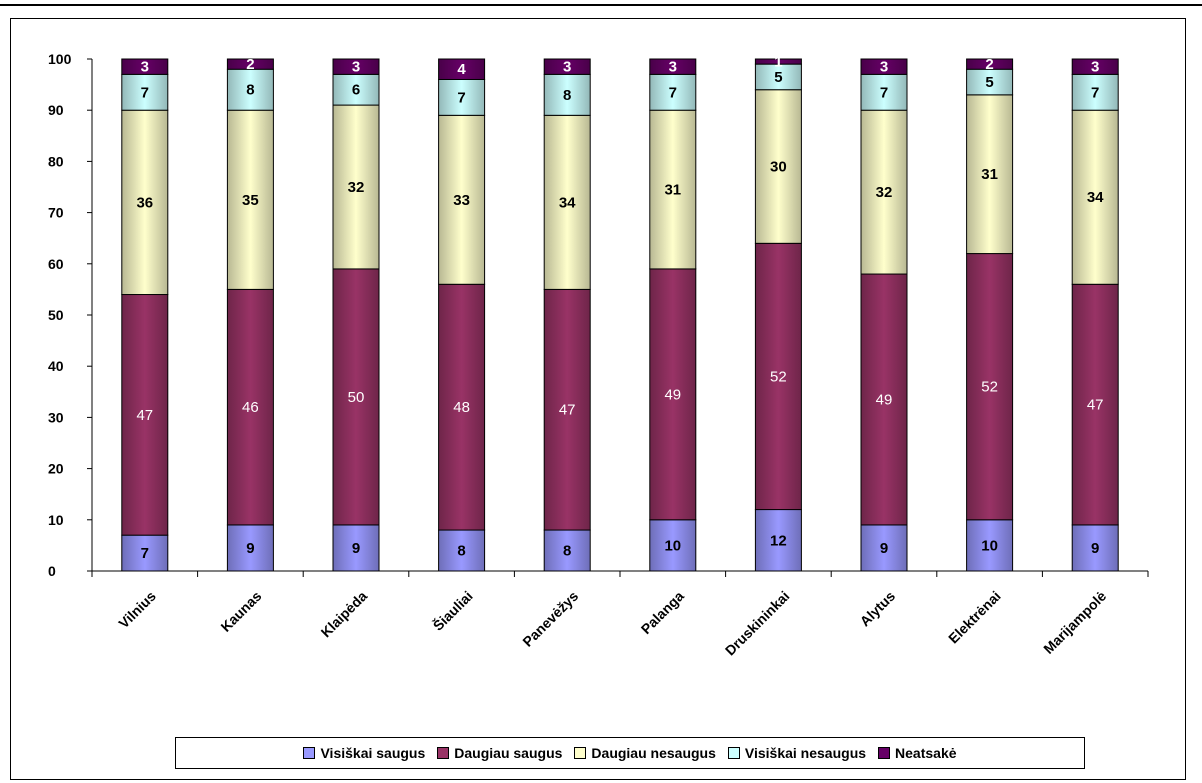 This screenshot has height=783, width=1202. What do you see at coordinates (653, 753) in the screenshot?
I see `legend-label: Daugiau nesaugus` at bounding box center [653, 753].